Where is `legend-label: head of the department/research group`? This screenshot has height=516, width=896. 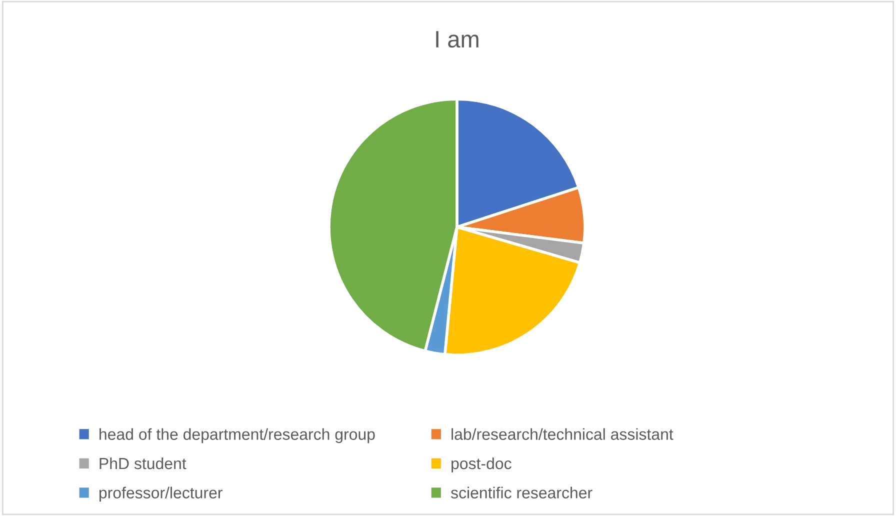
legend-label: head of the department/research group is located at coordinates (237, 436).